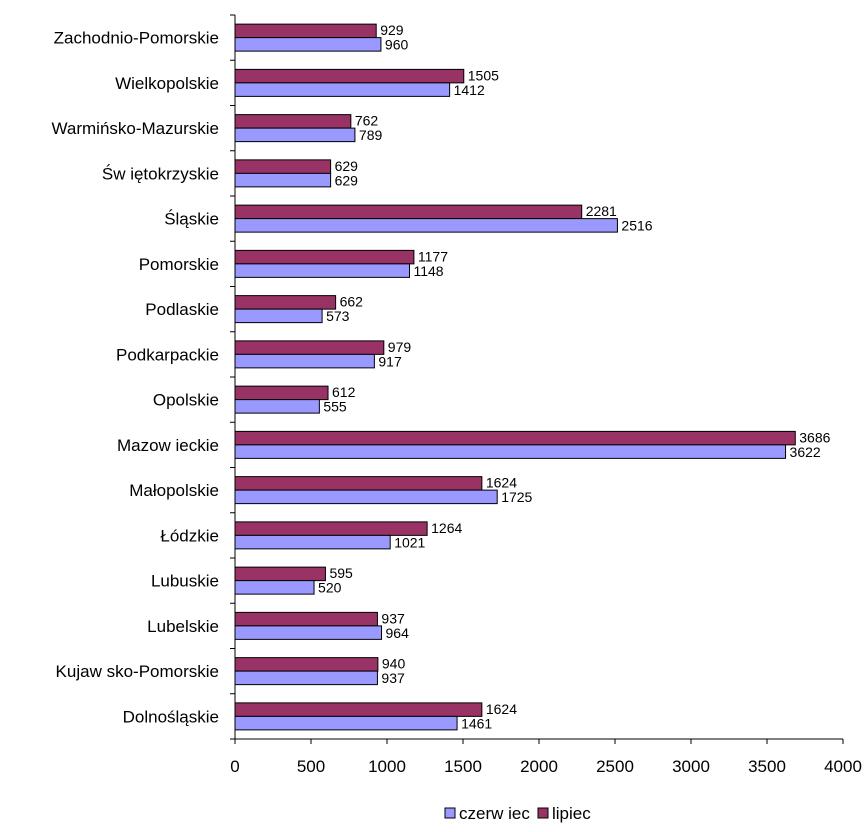 The image size is (866, 832). Describe the element at coordinates (335, 407) in the screenshot. I see `data-label-czerwiec: 555` at that location.